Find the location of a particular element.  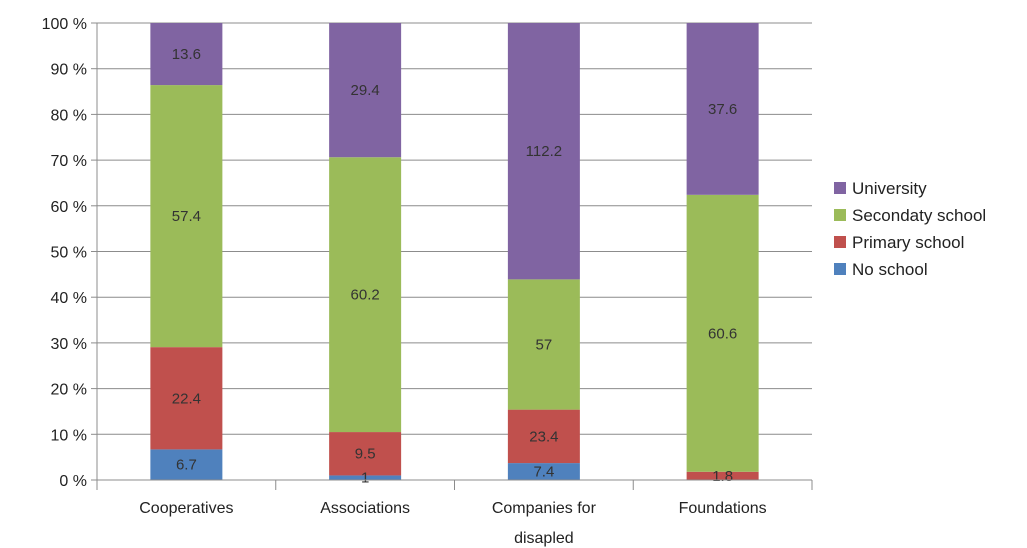

data-label: 60.2 is located at coordinates (365, 295).